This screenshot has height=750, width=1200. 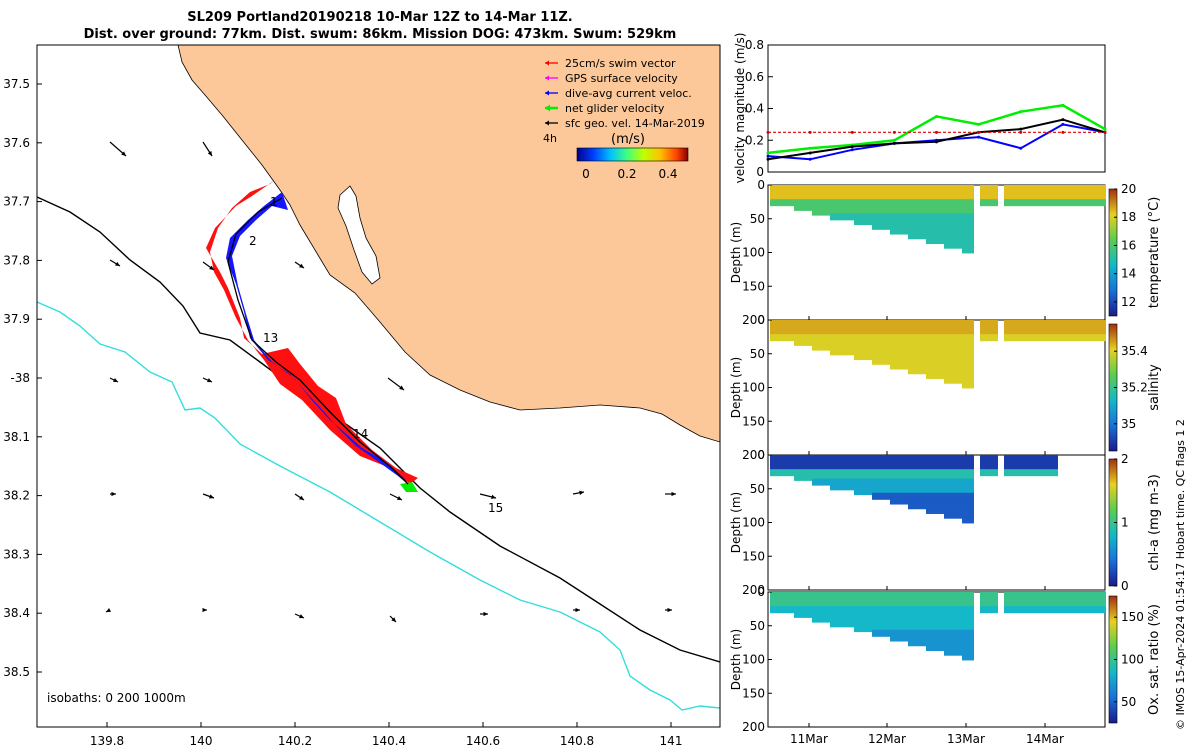 What do you see at coordinates (581, 492) in the screenshot?
I see `geo-arrow-head` at bounding box center [581, 492].